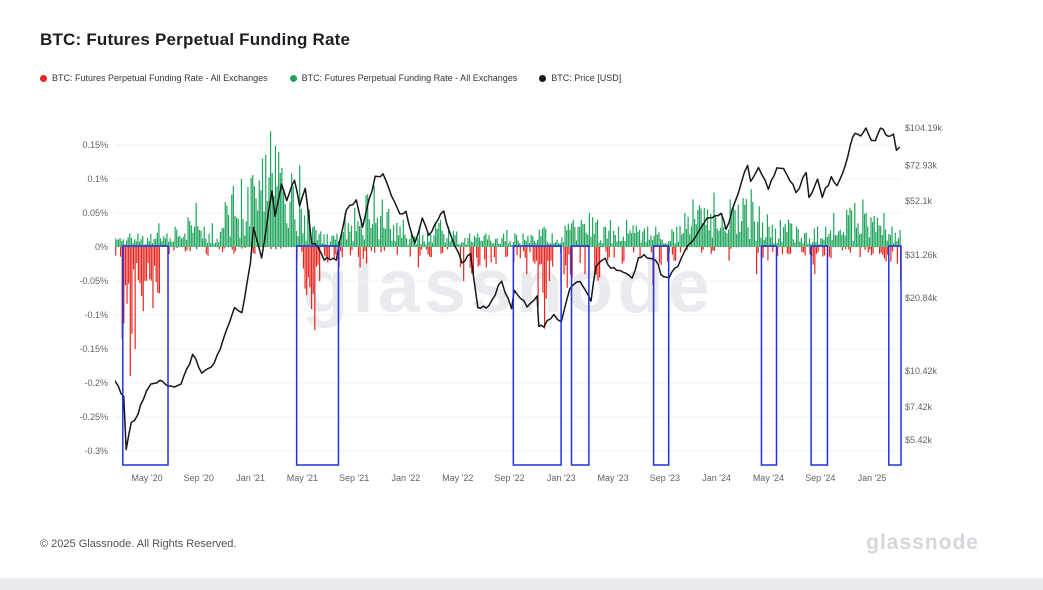  Describe the element at coordinates (457, 478) in the screenshot. I see `svg-text: May '22` at that location.